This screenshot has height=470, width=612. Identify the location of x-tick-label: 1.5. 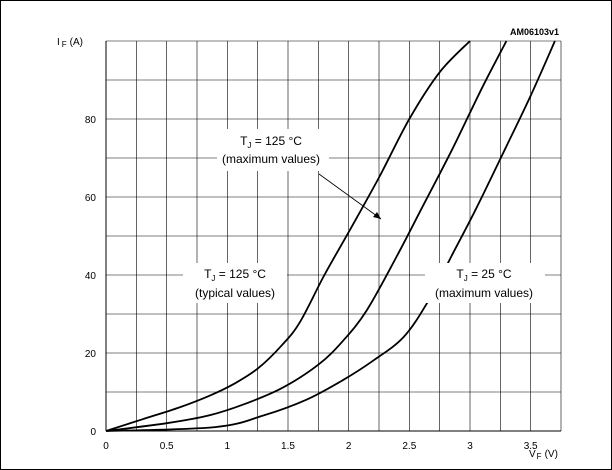
(288, 446).